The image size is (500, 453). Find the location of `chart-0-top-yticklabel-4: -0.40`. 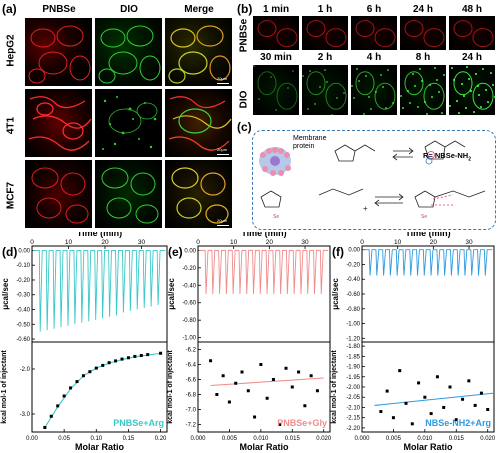

chart-0-top-yticklabel-4: -0.40 is located at coordinates (23, 311).